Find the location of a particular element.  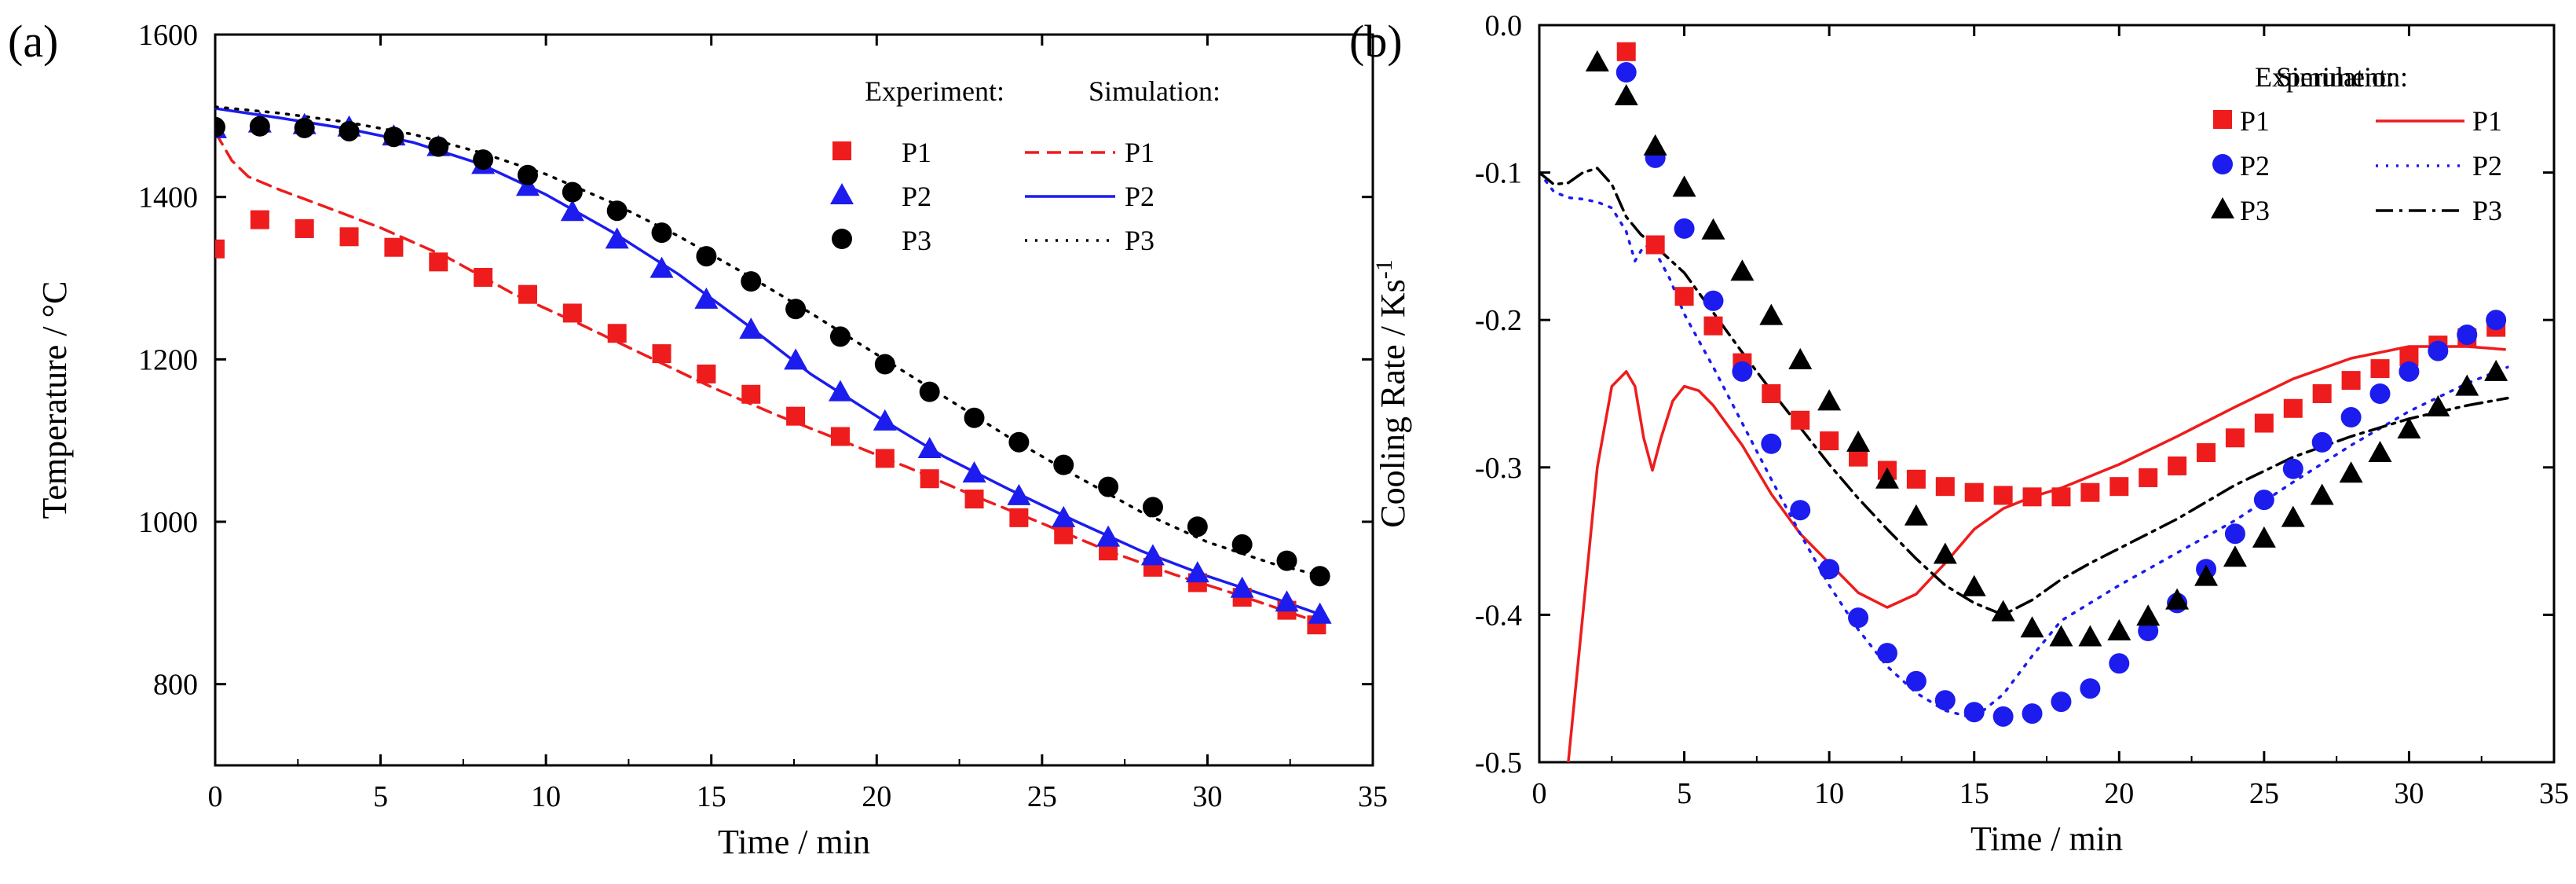

y-tick-label: 1600 is located at coordinates (168, 35).